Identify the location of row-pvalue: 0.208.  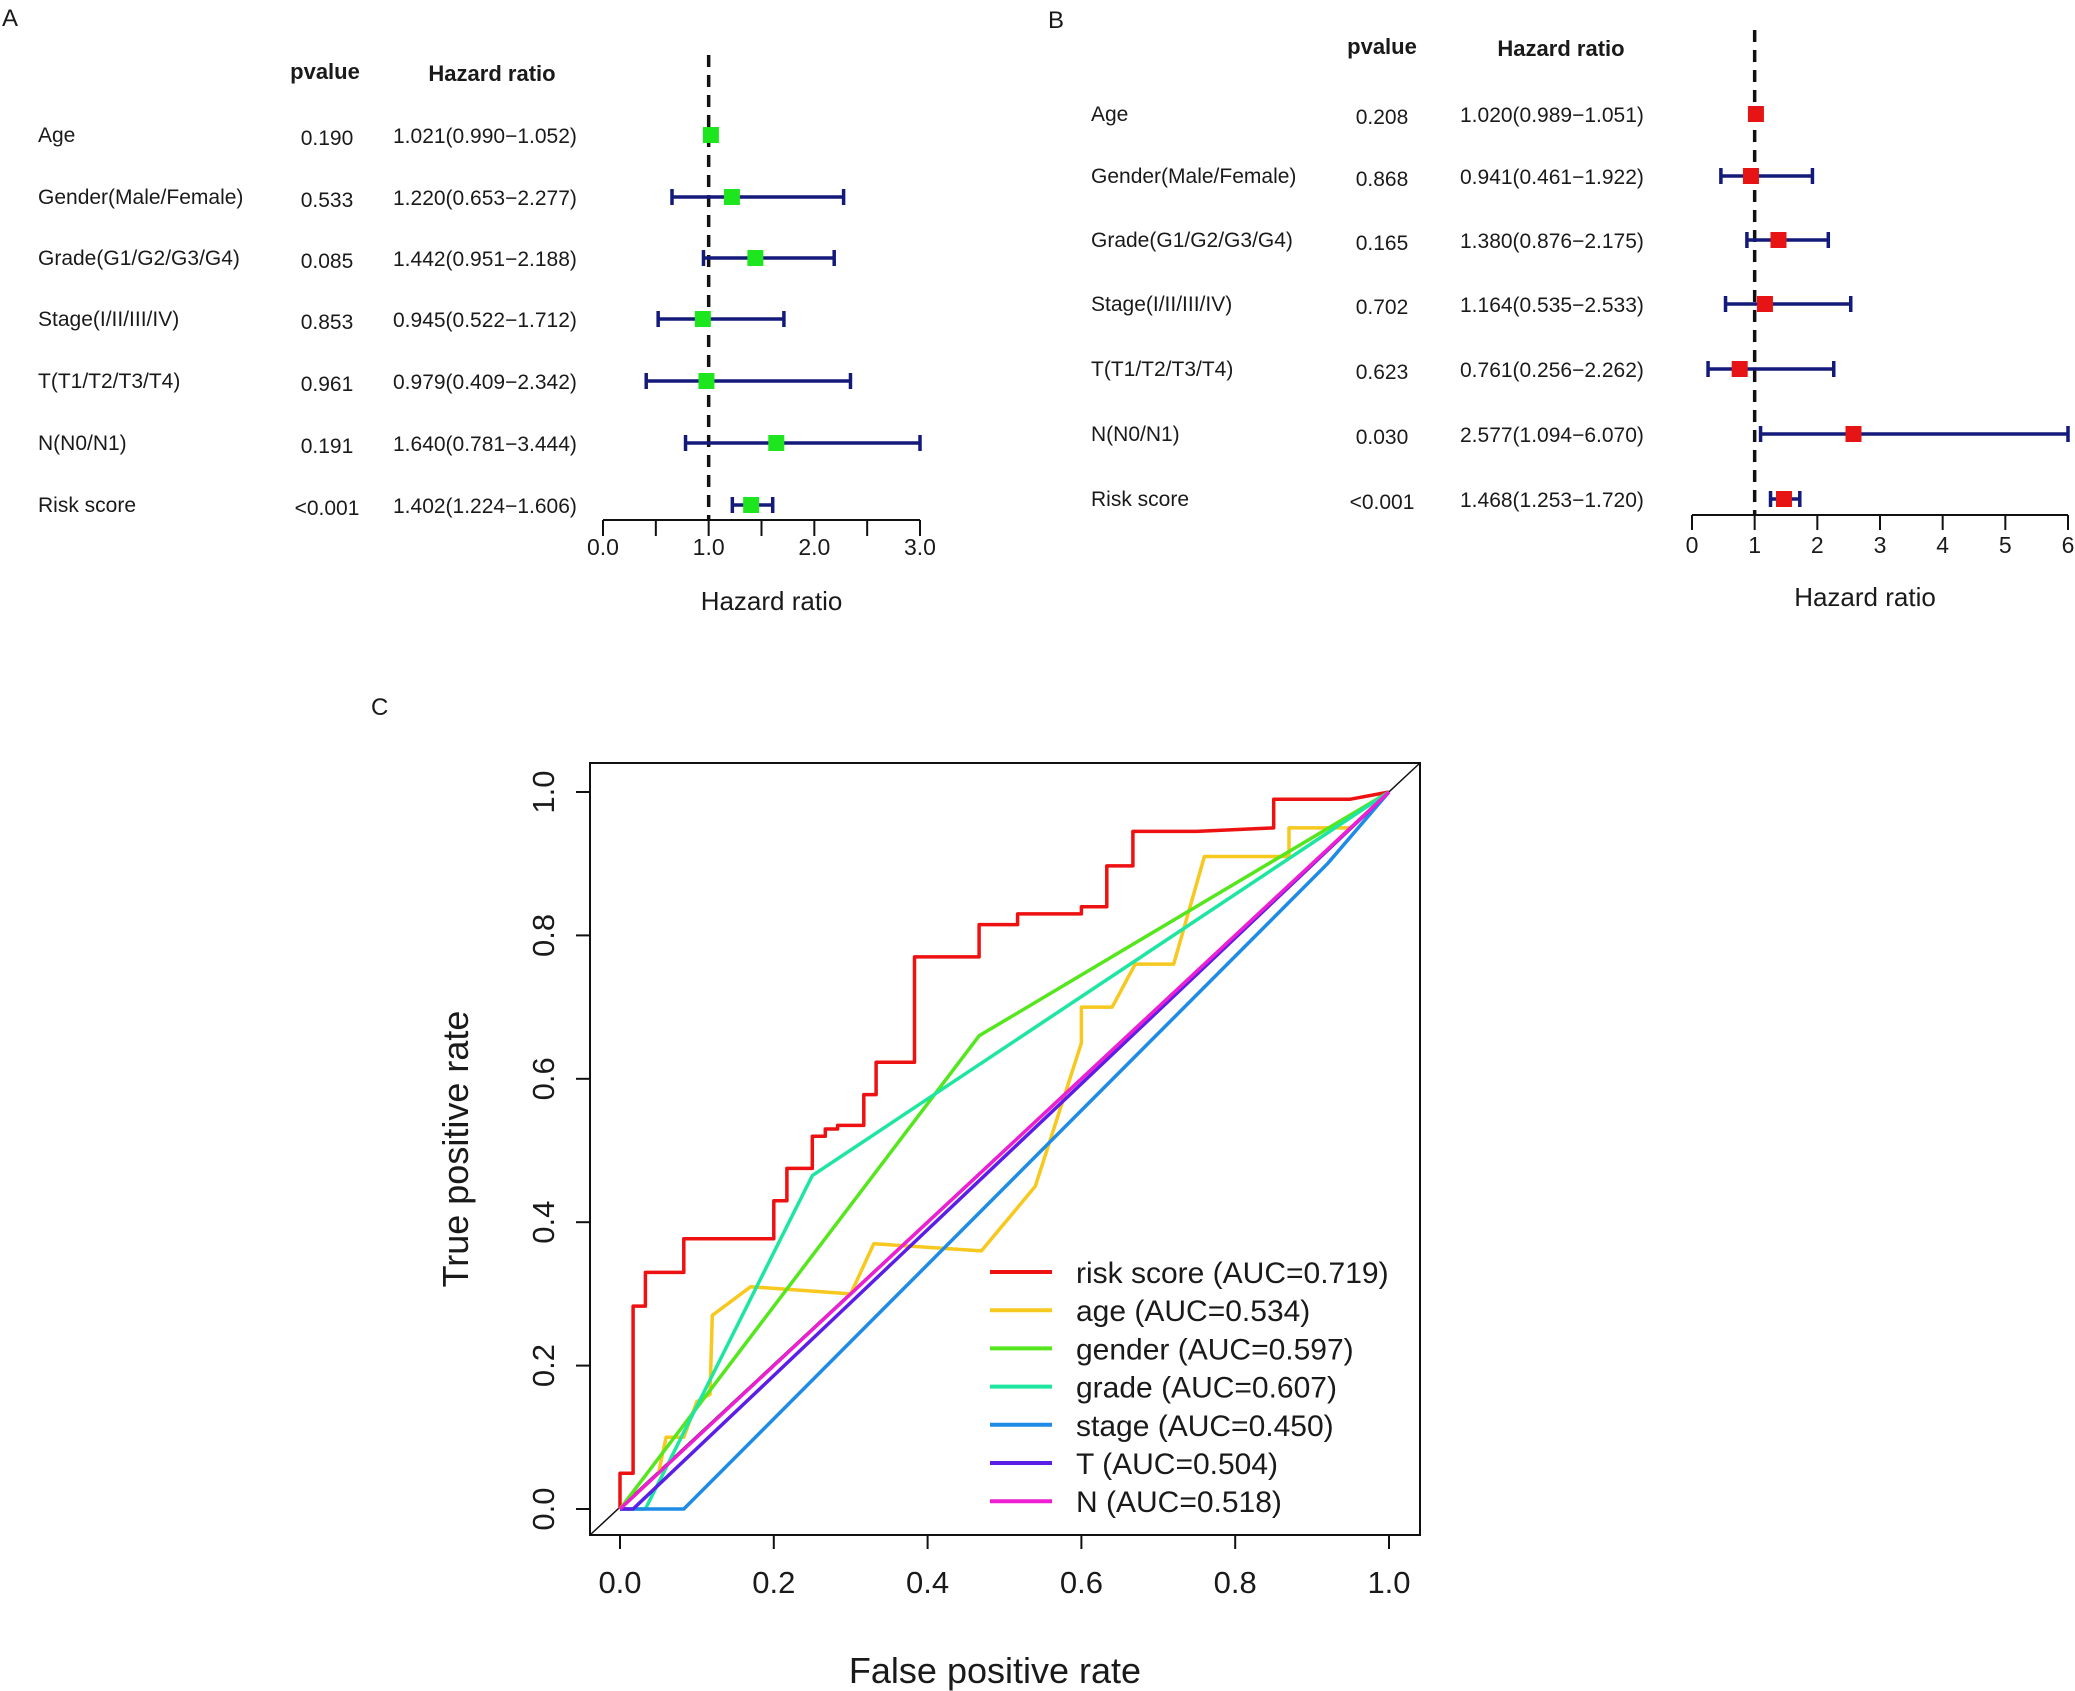
(1382, 117).